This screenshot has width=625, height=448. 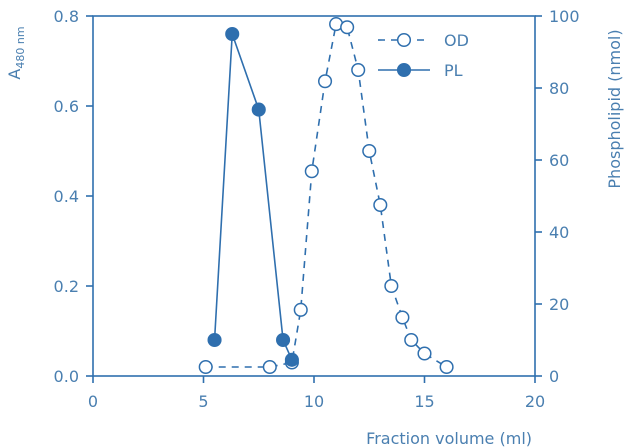 I want to click on x-tick-label: 10, so click(x=314, y=401).